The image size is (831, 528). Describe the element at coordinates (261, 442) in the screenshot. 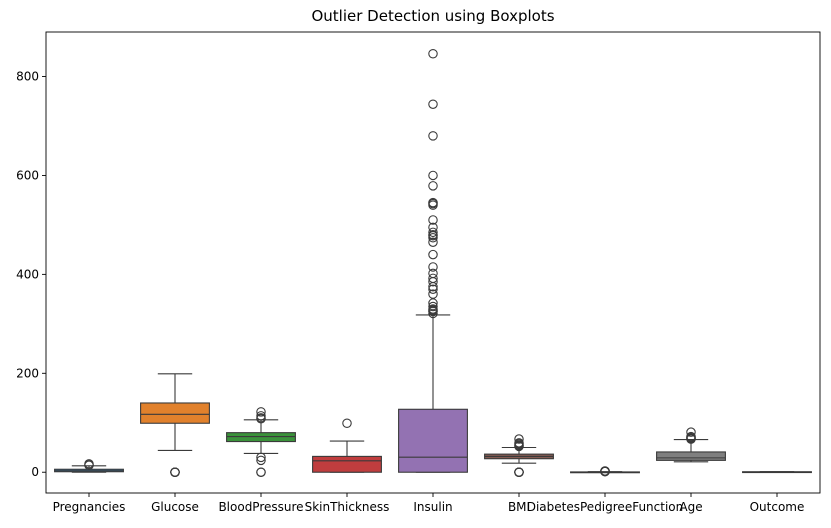

I see `box-bloodpressure` at that location.